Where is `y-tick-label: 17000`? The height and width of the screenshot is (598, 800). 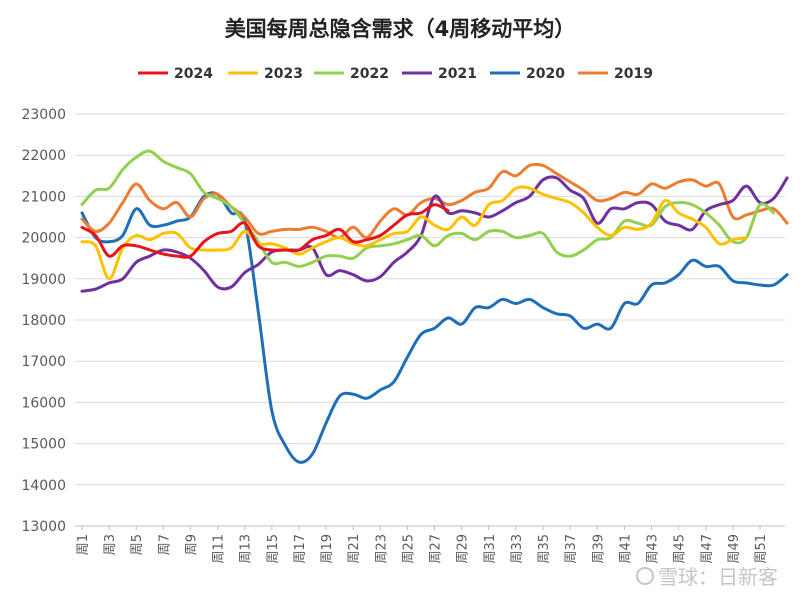
y-tick-label: 17000 is located at coordinates (43, 362).